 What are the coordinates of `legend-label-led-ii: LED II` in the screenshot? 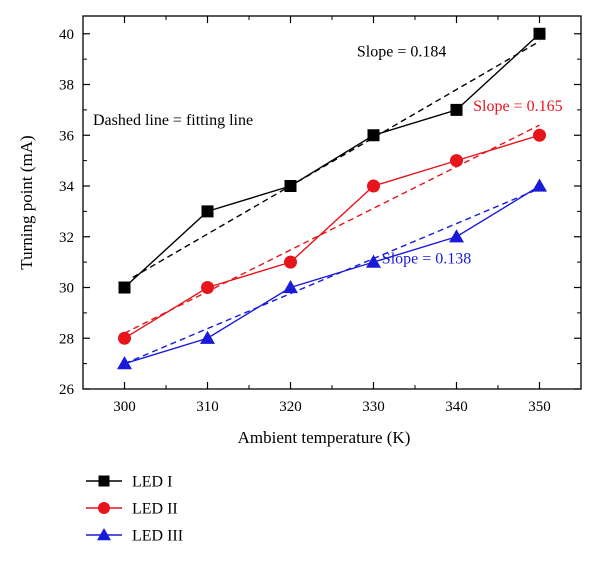 It's located at (155, 509).